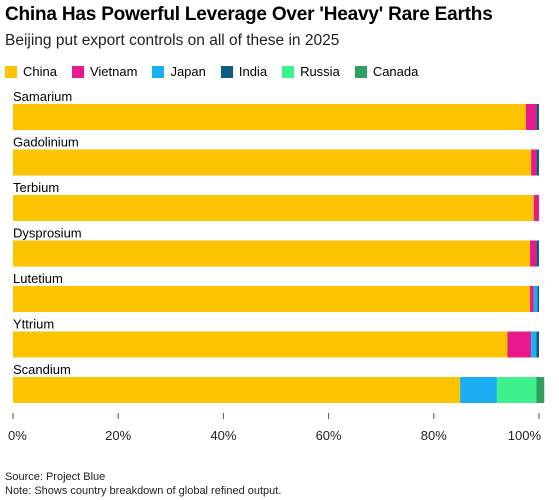  I want to click on bar-scandium-russia, so click(516, 390).